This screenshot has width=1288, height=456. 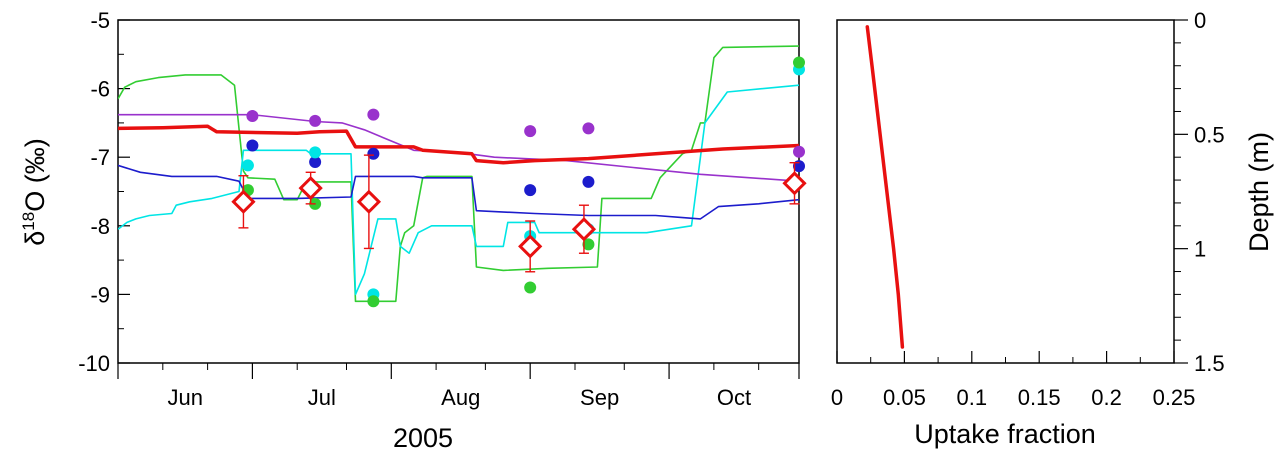 I want to click on time-series-y-axis-title: δ18O (‰), so click(x=34, y=191).